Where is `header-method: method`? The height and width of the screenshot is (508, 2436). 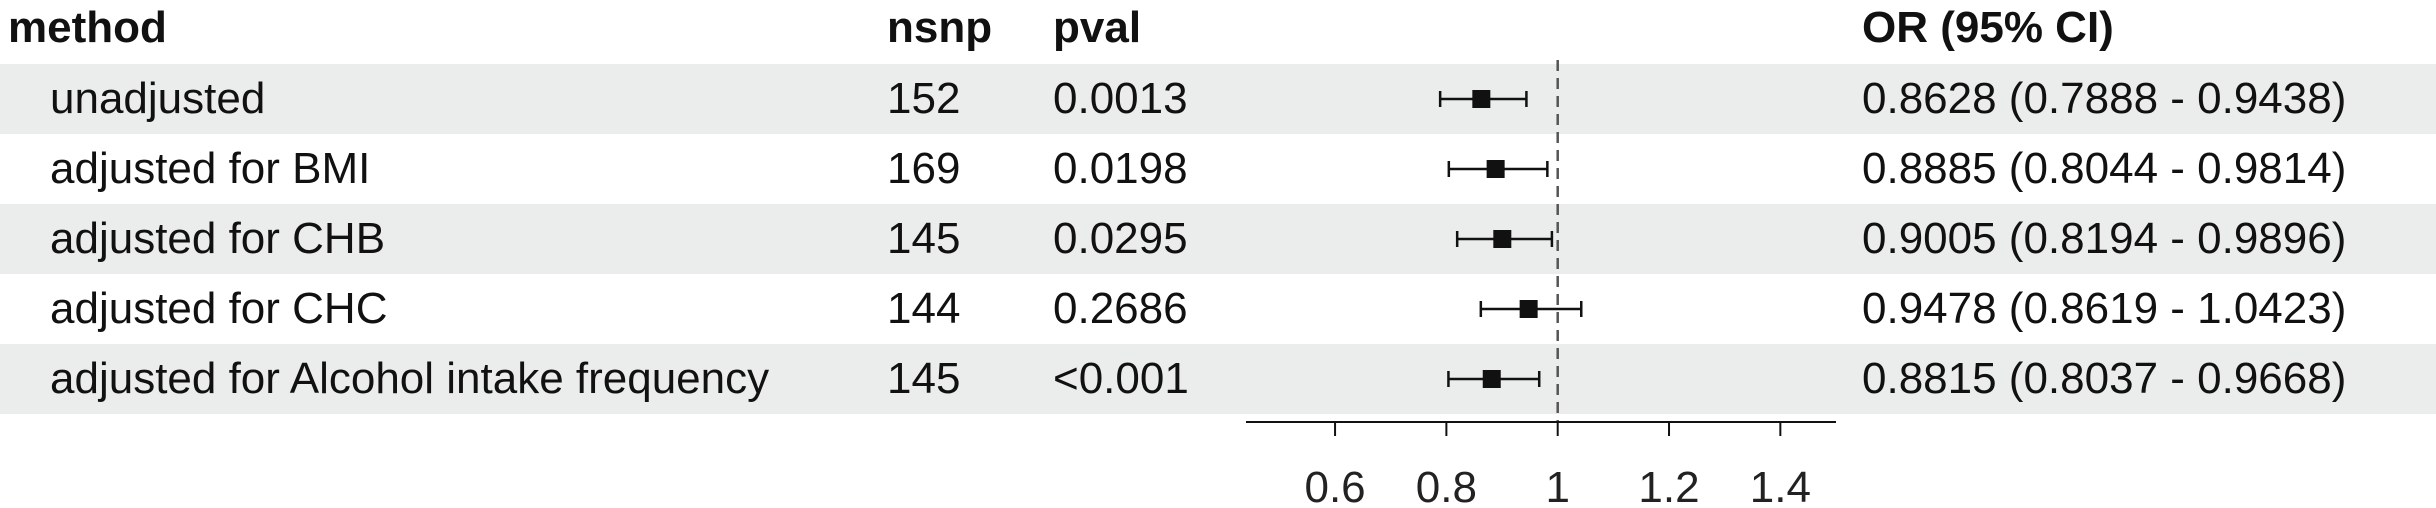
header-method: method is located at coordinates (87, 27).